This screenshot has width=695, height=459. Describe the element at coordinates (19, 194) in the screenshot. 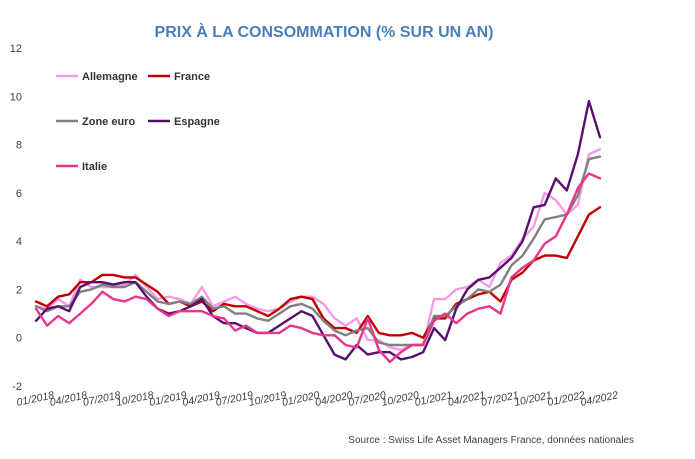

I see `y-tick-label: 6` at that location.